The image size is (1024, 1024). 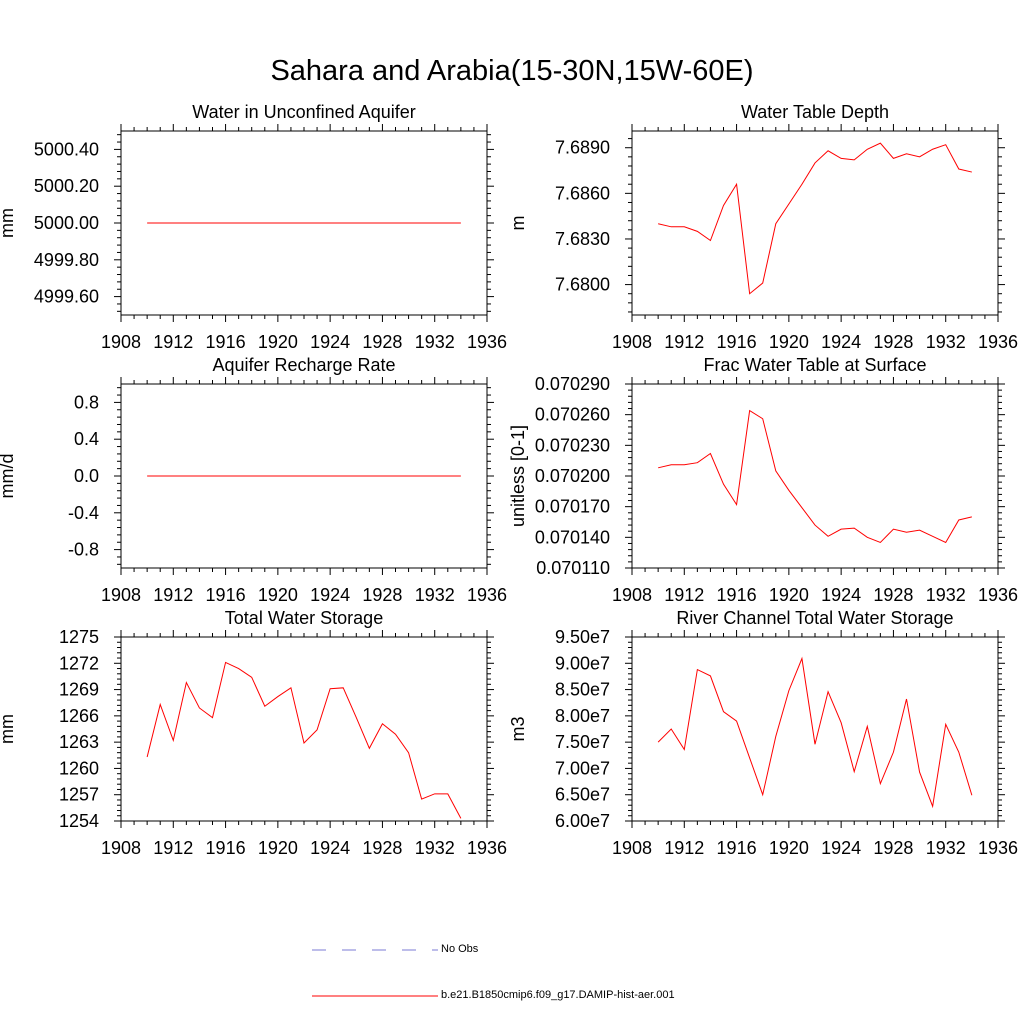 I want to click on panel-title: Water Table Depth, so click(x=815, y=112).